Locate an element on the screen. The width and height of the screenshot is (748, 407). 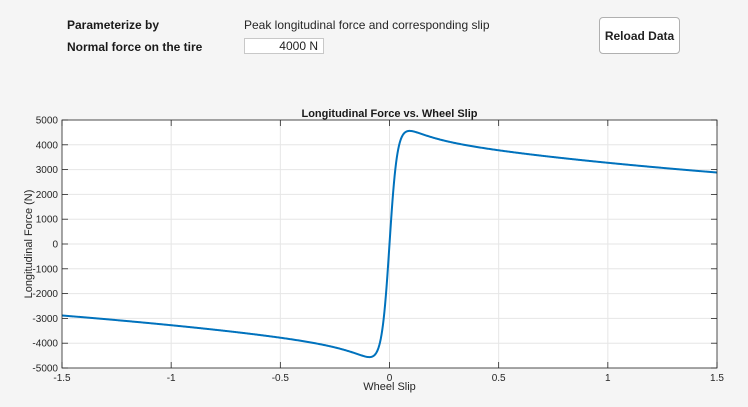
y-axis-label: Longitudinal Force (N) is located at coordinates (29, 244).